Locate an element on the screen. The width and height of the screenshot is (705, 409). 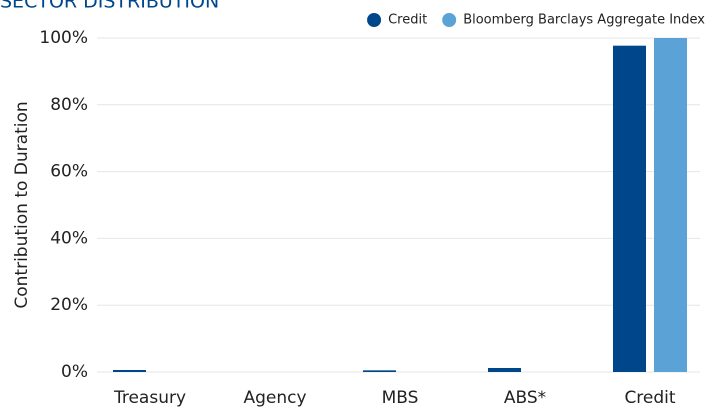
y-tick-label: 80% is located at coordinates (69, 105).